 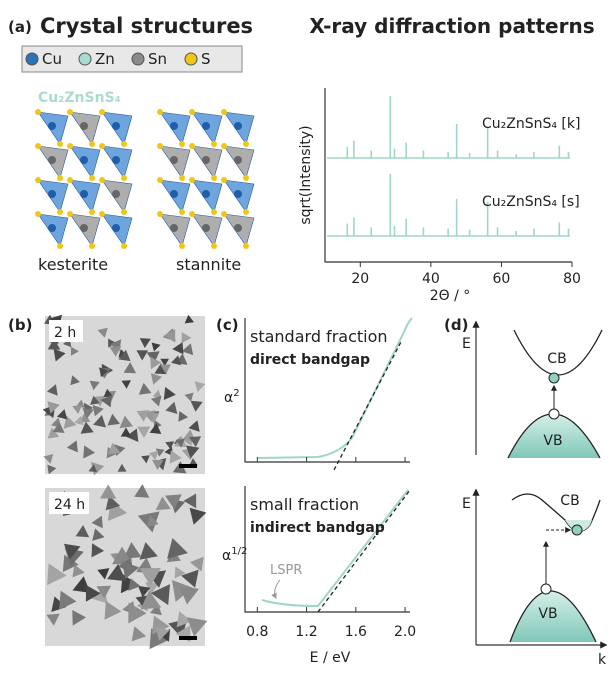 I want to click on annotation: LSPR, so click(x=286, y=570).